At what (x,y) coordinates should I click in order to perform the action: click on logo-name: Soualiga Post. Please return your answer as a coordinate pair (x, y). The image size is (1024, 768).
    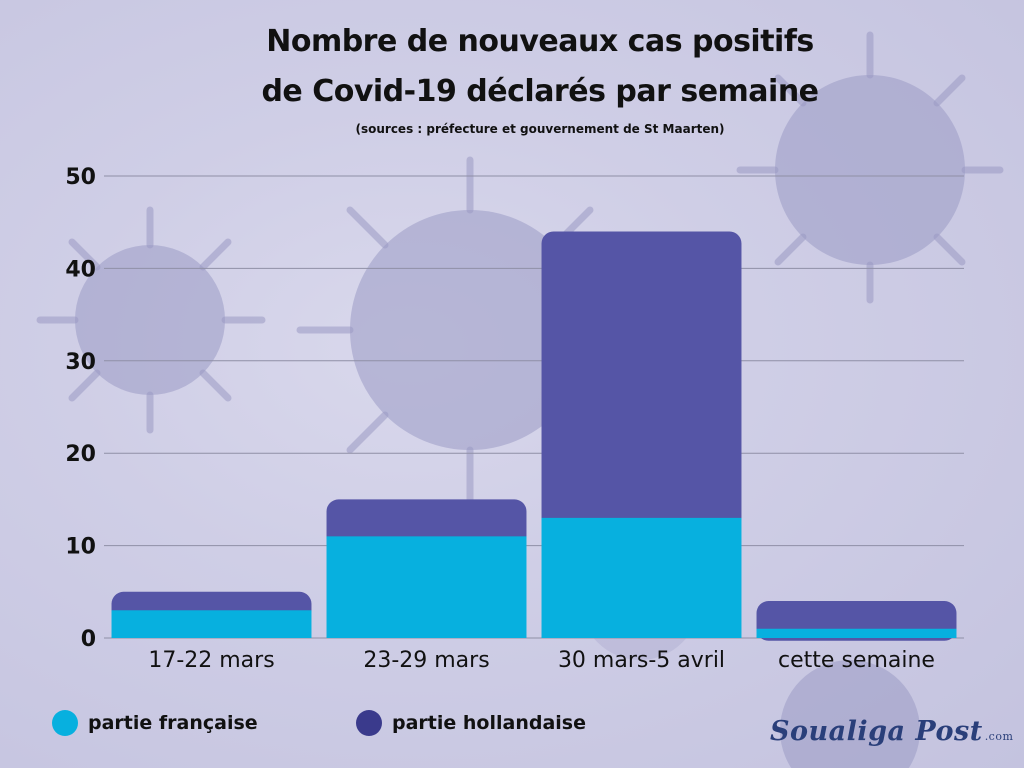
    Looking at the image, I should click on (876, 731).